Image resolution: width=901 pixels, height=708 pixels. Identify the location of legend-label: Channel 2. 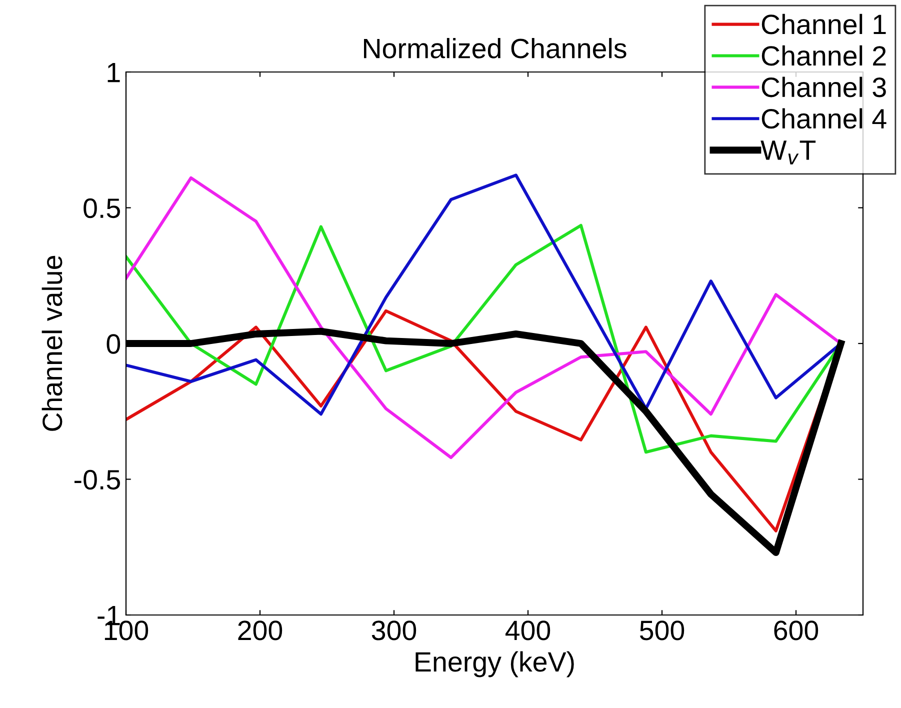
(824, 55).